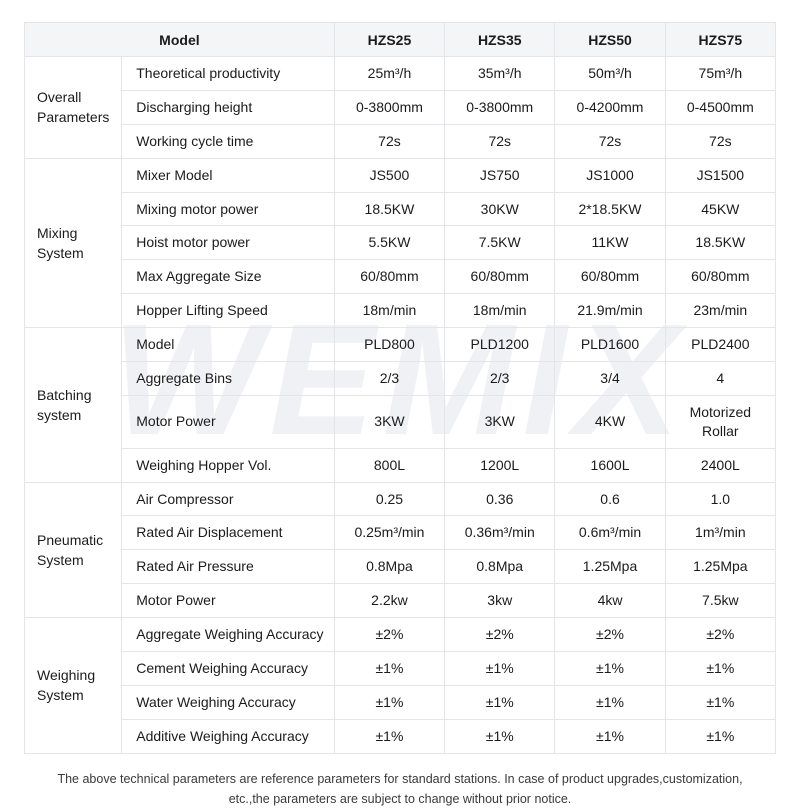 The image size is (800, 810). I want to click on value-cell: 0.6m³/min, so click(610, 533).